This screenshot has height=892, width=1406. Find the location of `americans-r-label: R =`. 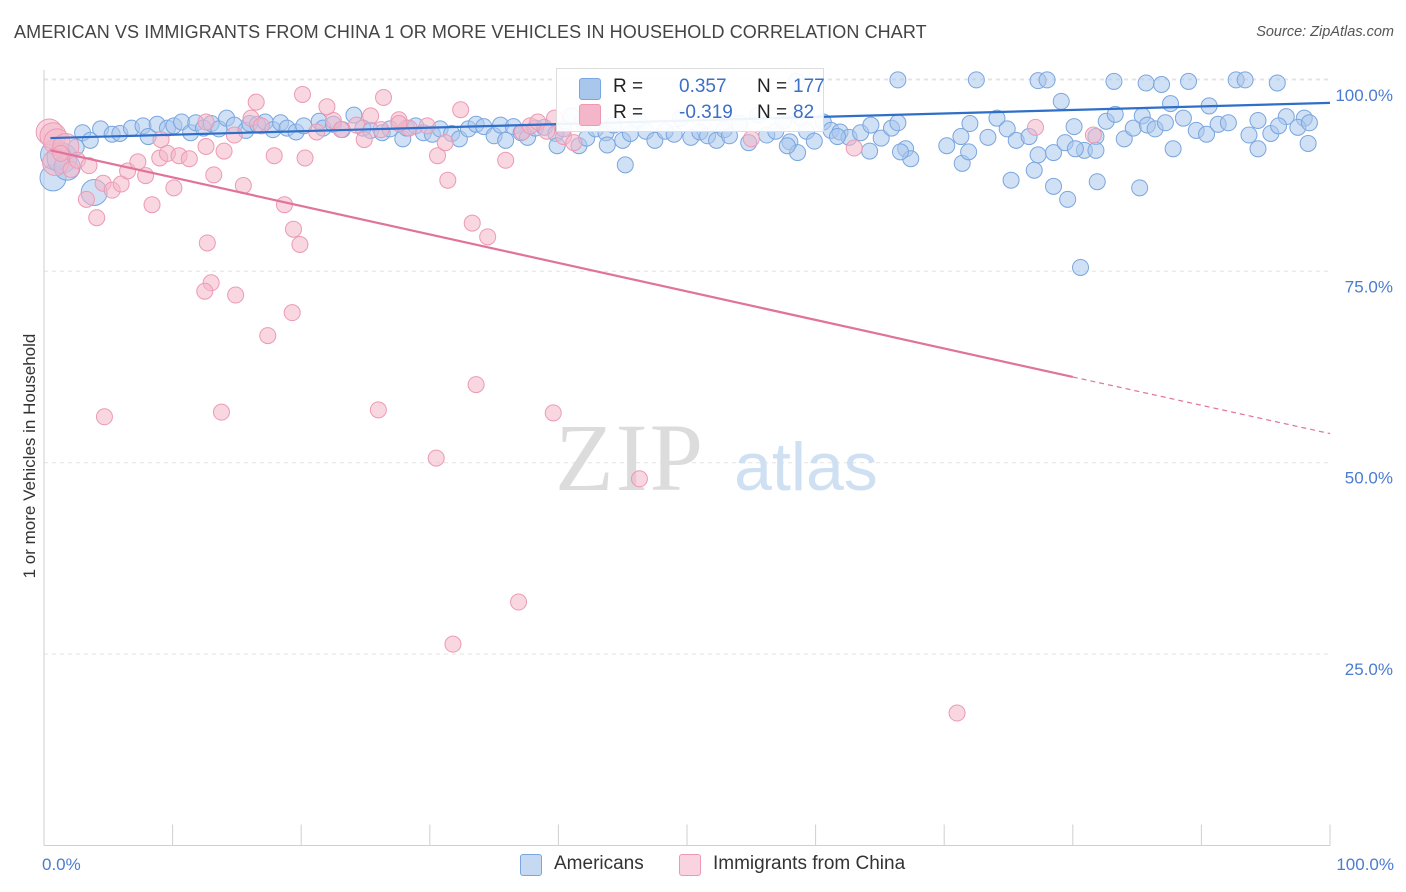

americans-r-label: R = is located at coordinates (628, 86).